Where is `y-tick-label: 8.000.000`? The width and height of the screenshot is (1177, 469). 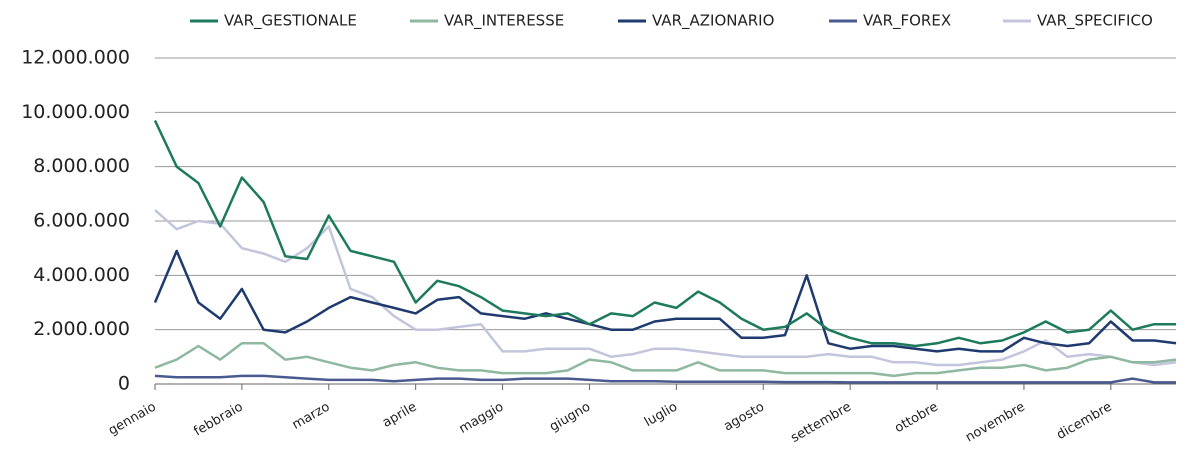
y-tick-label: 8.000.000 is located at coordinates (81, 166).